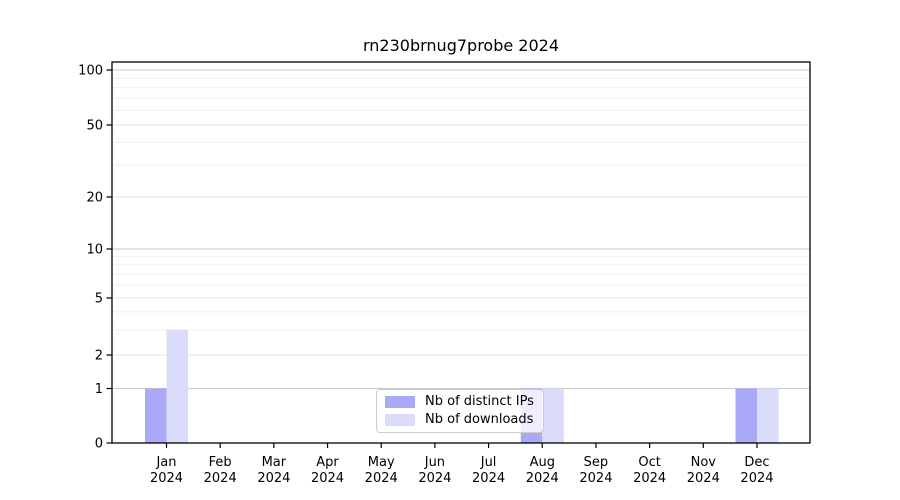 The image size is (900, 500). What do you see at coordinates (220, 462) in the screenshot?
I see `x-axis-tick-label-month: Feb` at bounding box center [220, 462].